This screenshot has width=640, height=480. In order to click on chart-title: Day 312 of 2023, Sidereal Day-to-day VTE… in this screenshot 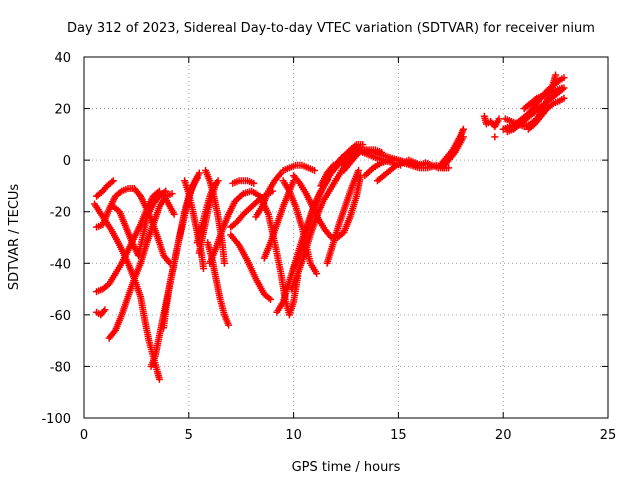, I will do `click(331, 28)`.